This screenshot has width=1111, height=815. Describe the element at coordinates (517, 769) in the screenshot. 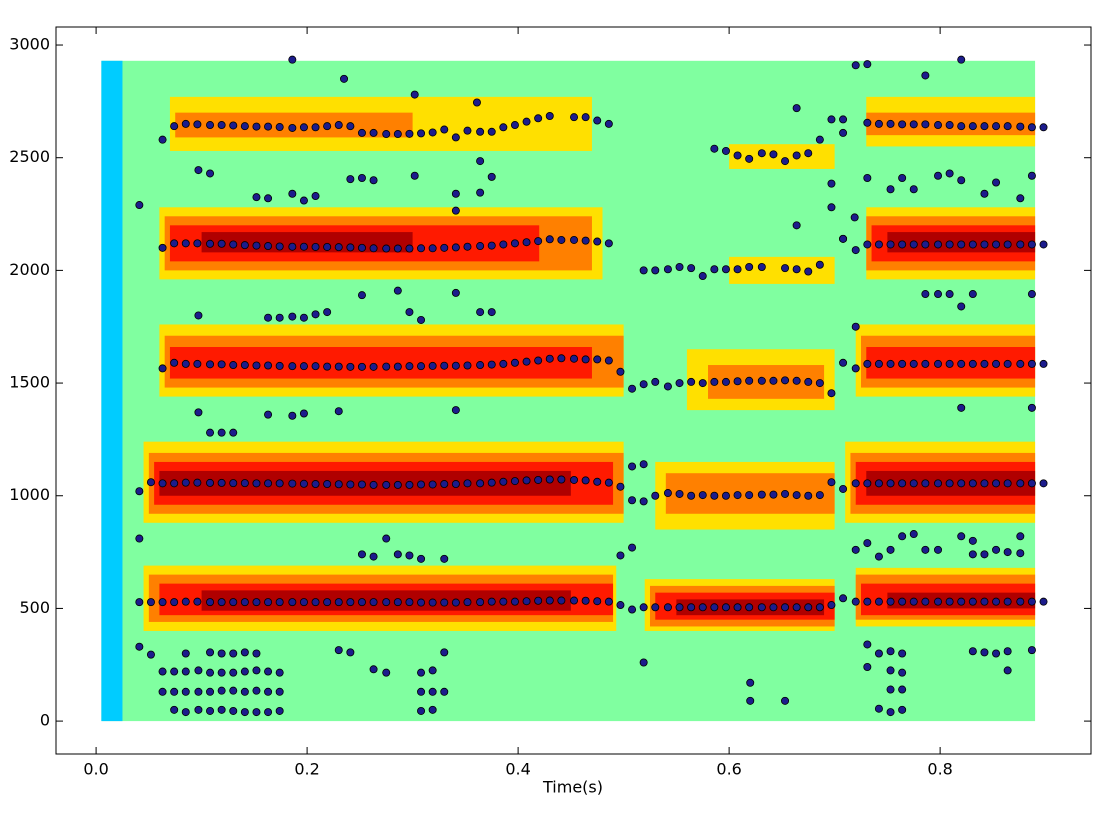

I see `x-tick-label: 0.4` at that location.